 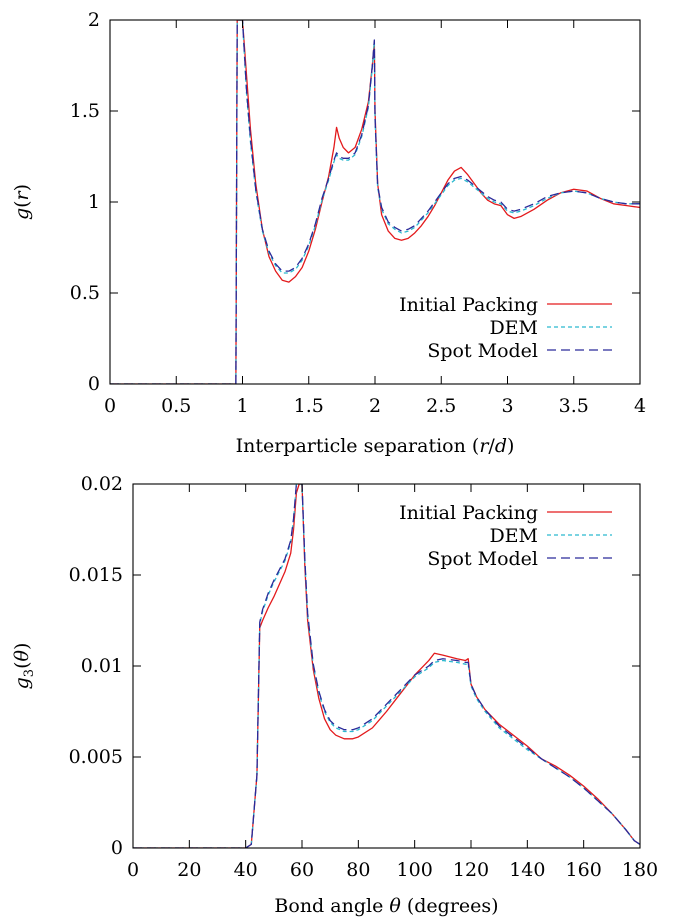 I want to click on y-tick-label: 1.5, so click(x=85, y=111).